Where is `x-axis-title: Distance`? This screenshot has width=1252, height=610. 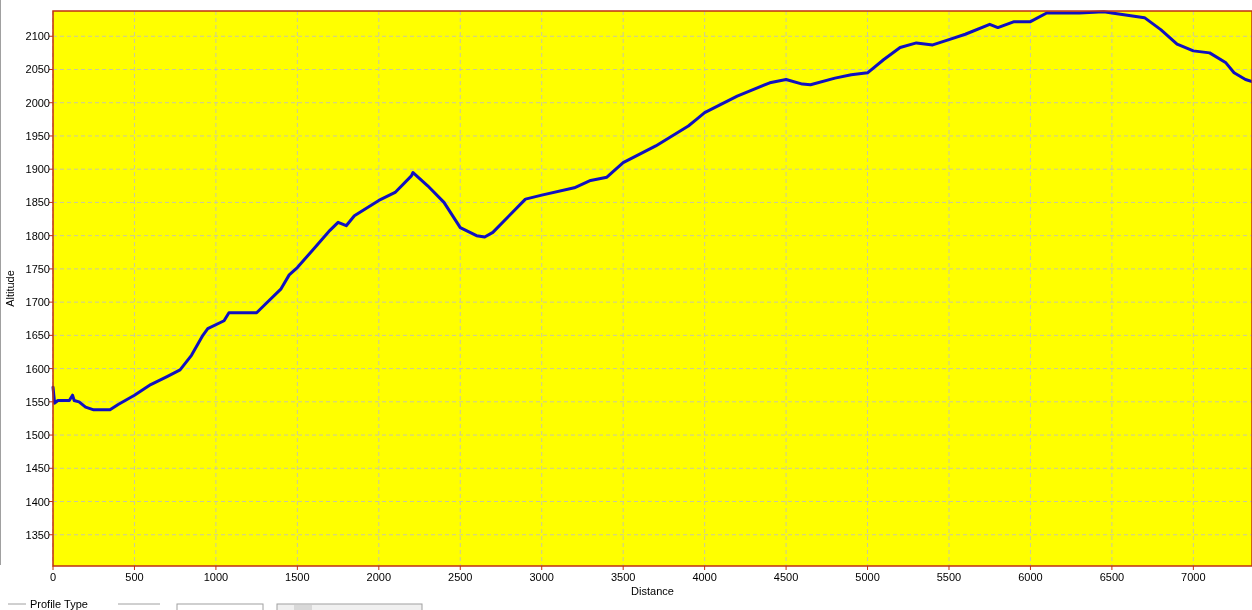 x-axis-title: Distance is located at coordinates (652, 591).